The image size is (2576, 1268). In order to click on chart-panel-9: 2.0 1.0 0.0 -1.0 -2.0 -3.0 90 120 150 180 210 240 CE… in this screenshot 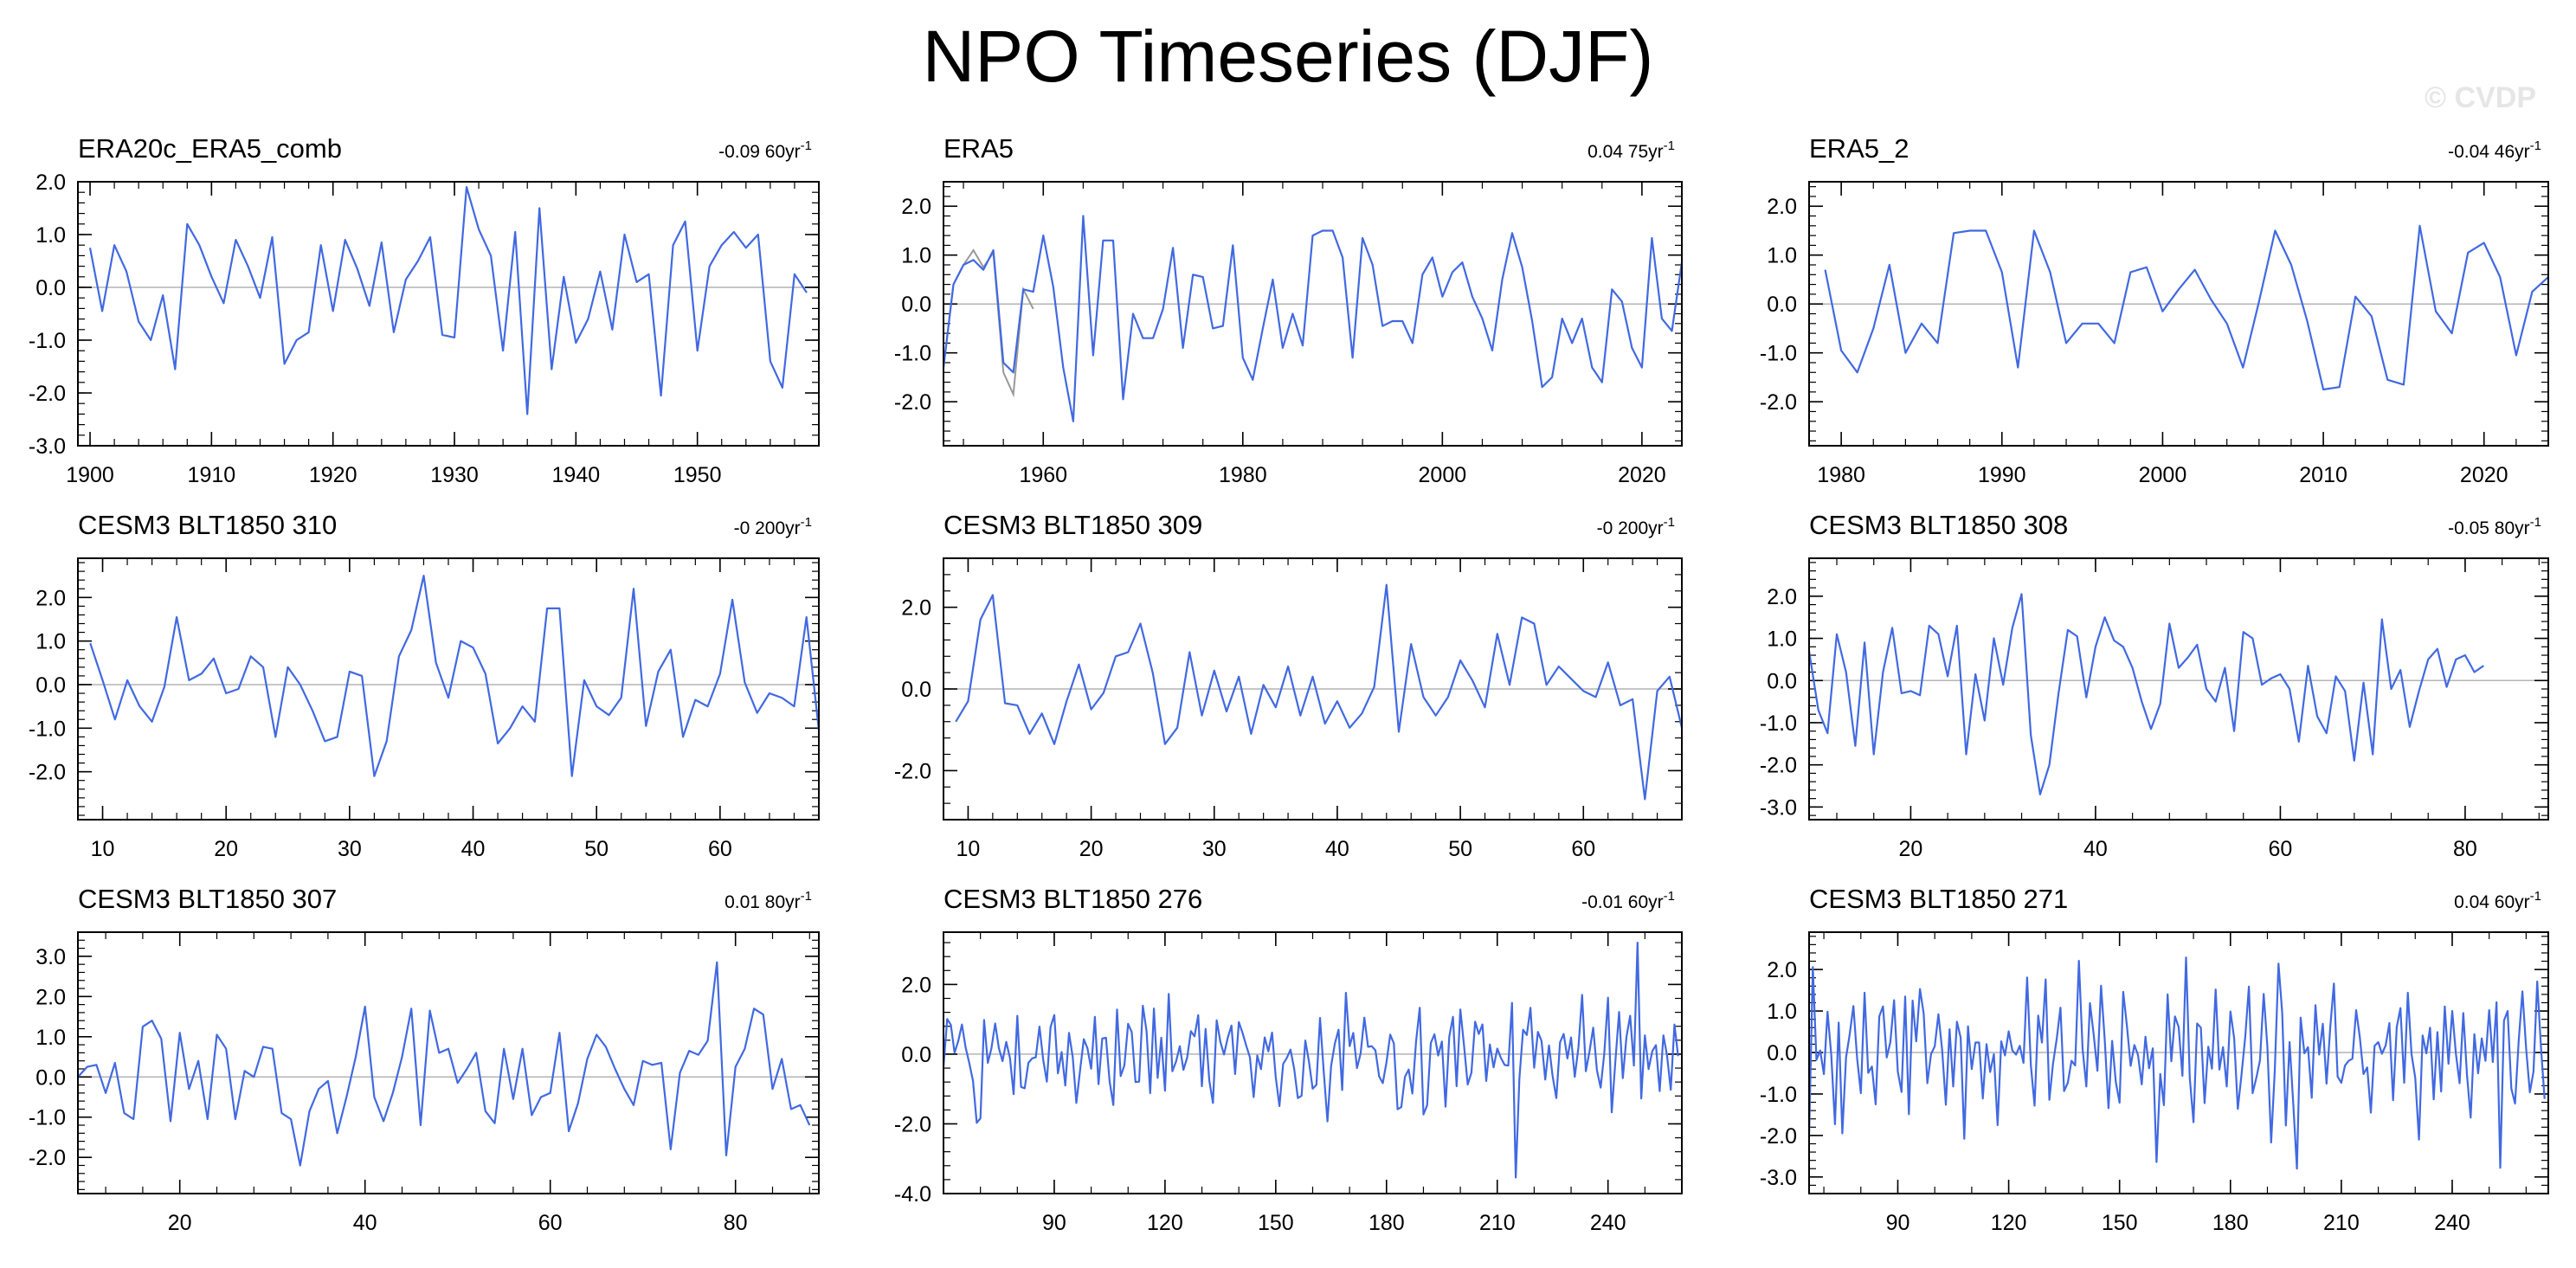, I will do `click(2154, 1059)`.